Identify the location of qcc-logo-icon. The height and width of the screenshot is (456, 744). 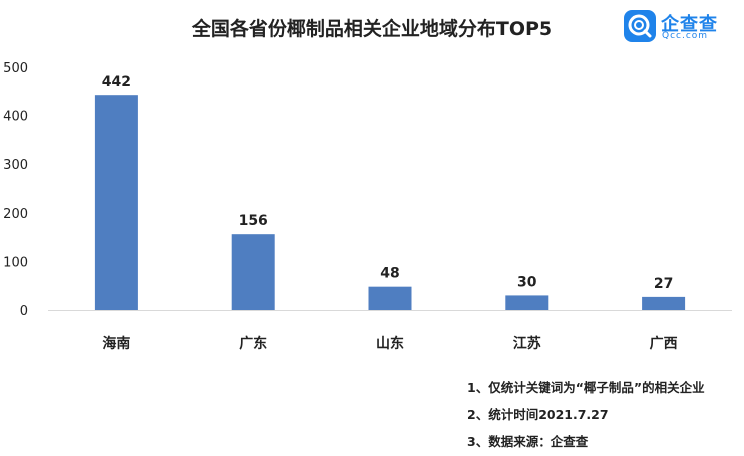
(640, 26).